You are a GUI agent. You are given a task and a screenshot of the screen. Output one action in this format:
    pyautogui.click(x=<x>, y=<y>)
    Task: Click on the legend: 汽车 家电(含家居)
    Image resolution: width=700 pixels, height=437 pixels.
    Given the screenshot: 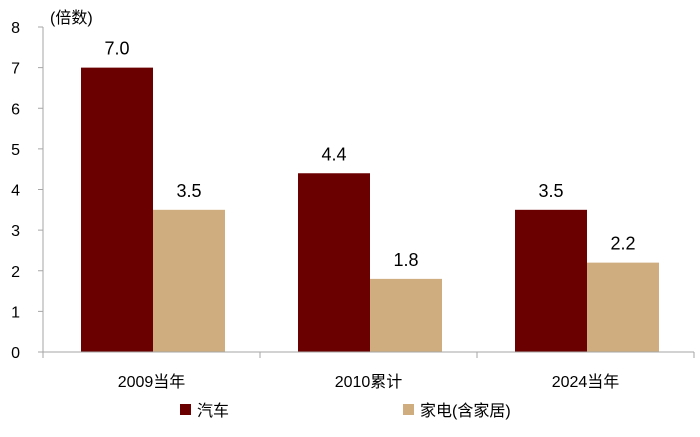 What is the action you would take?
    pyautogui.click(x=345, y=411)
    